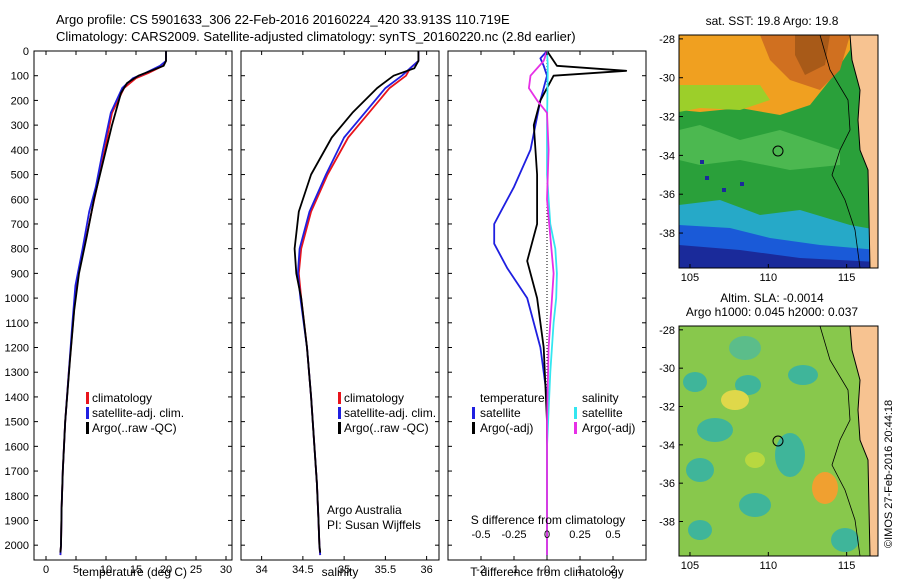 Image resolution: width=900 pixels, height=580 pixels. Describe the element at coordinates (20, 176) in the screenshot. I see `depth-tick-label: 500` at that location.